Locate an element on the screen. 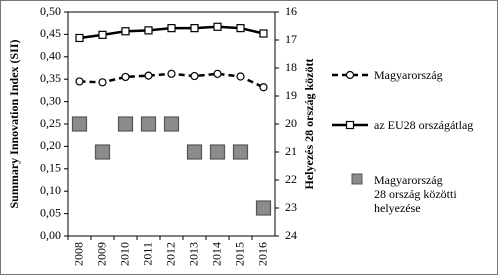  x-tick-label: 2014 is located at coordinates (216, 254).